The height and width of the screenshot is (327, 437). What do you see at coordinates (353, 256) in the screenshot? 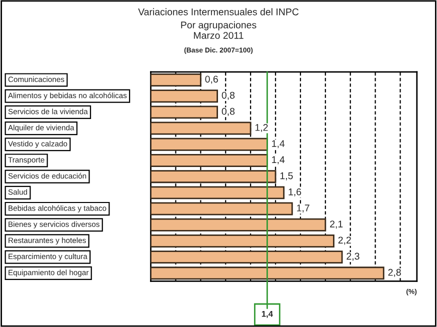
I see `data-label: 2,3` at bounding box center [353, 256].